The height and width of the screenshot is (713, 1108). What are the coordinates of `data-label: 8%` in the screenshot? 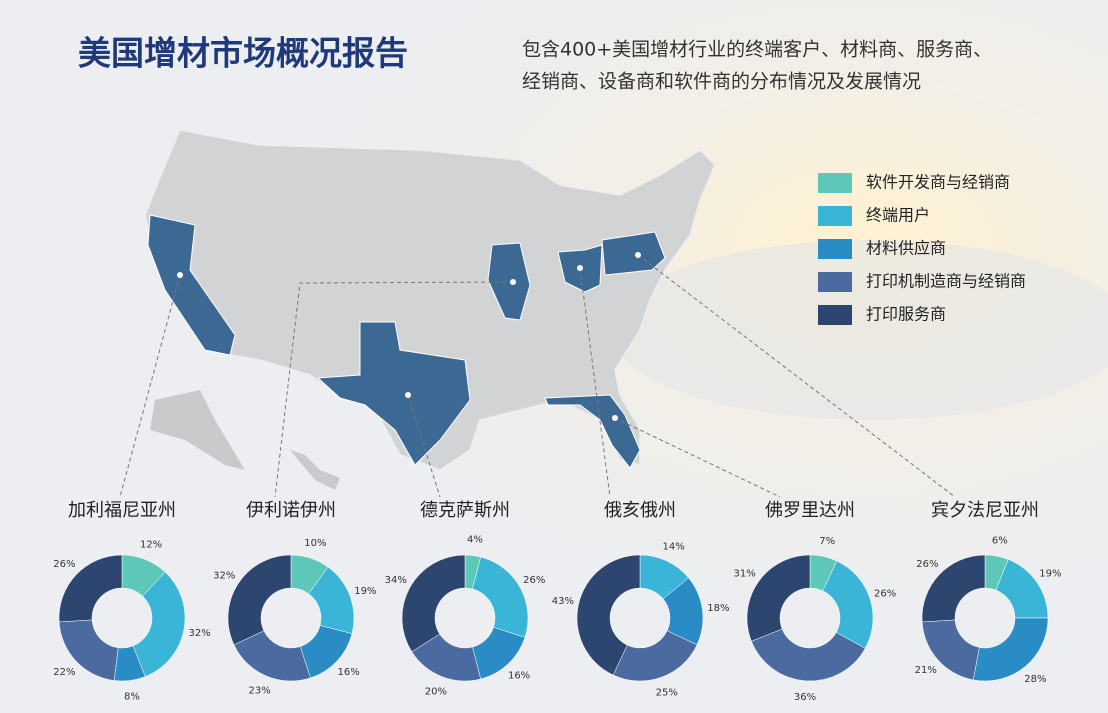 It's located at (132, 696).